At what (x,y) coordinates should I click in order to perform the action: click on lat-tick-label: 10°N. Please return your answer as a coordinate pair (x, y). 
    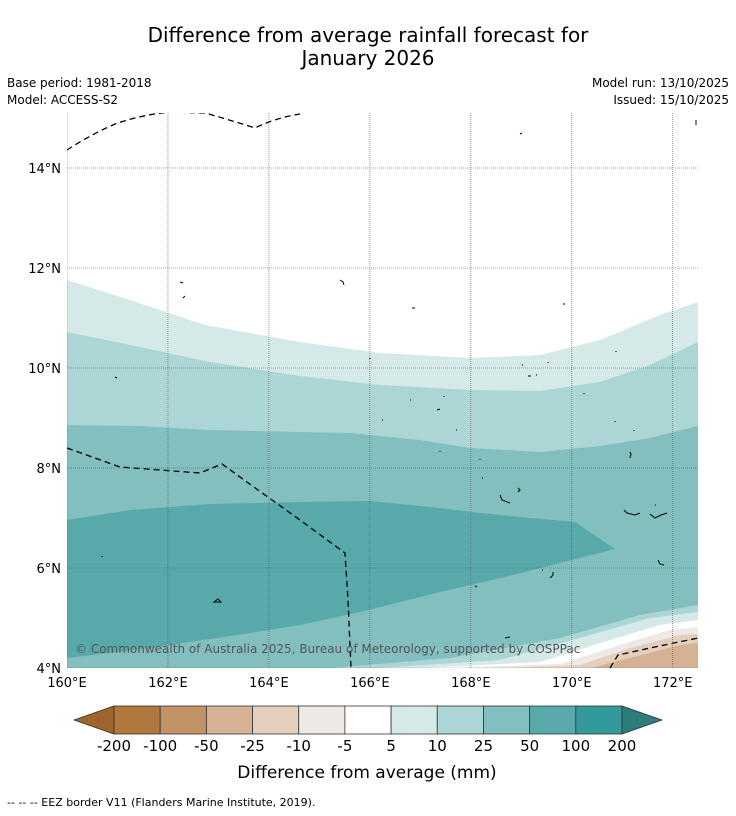
    Looking at the image, I should click on (44, 369).